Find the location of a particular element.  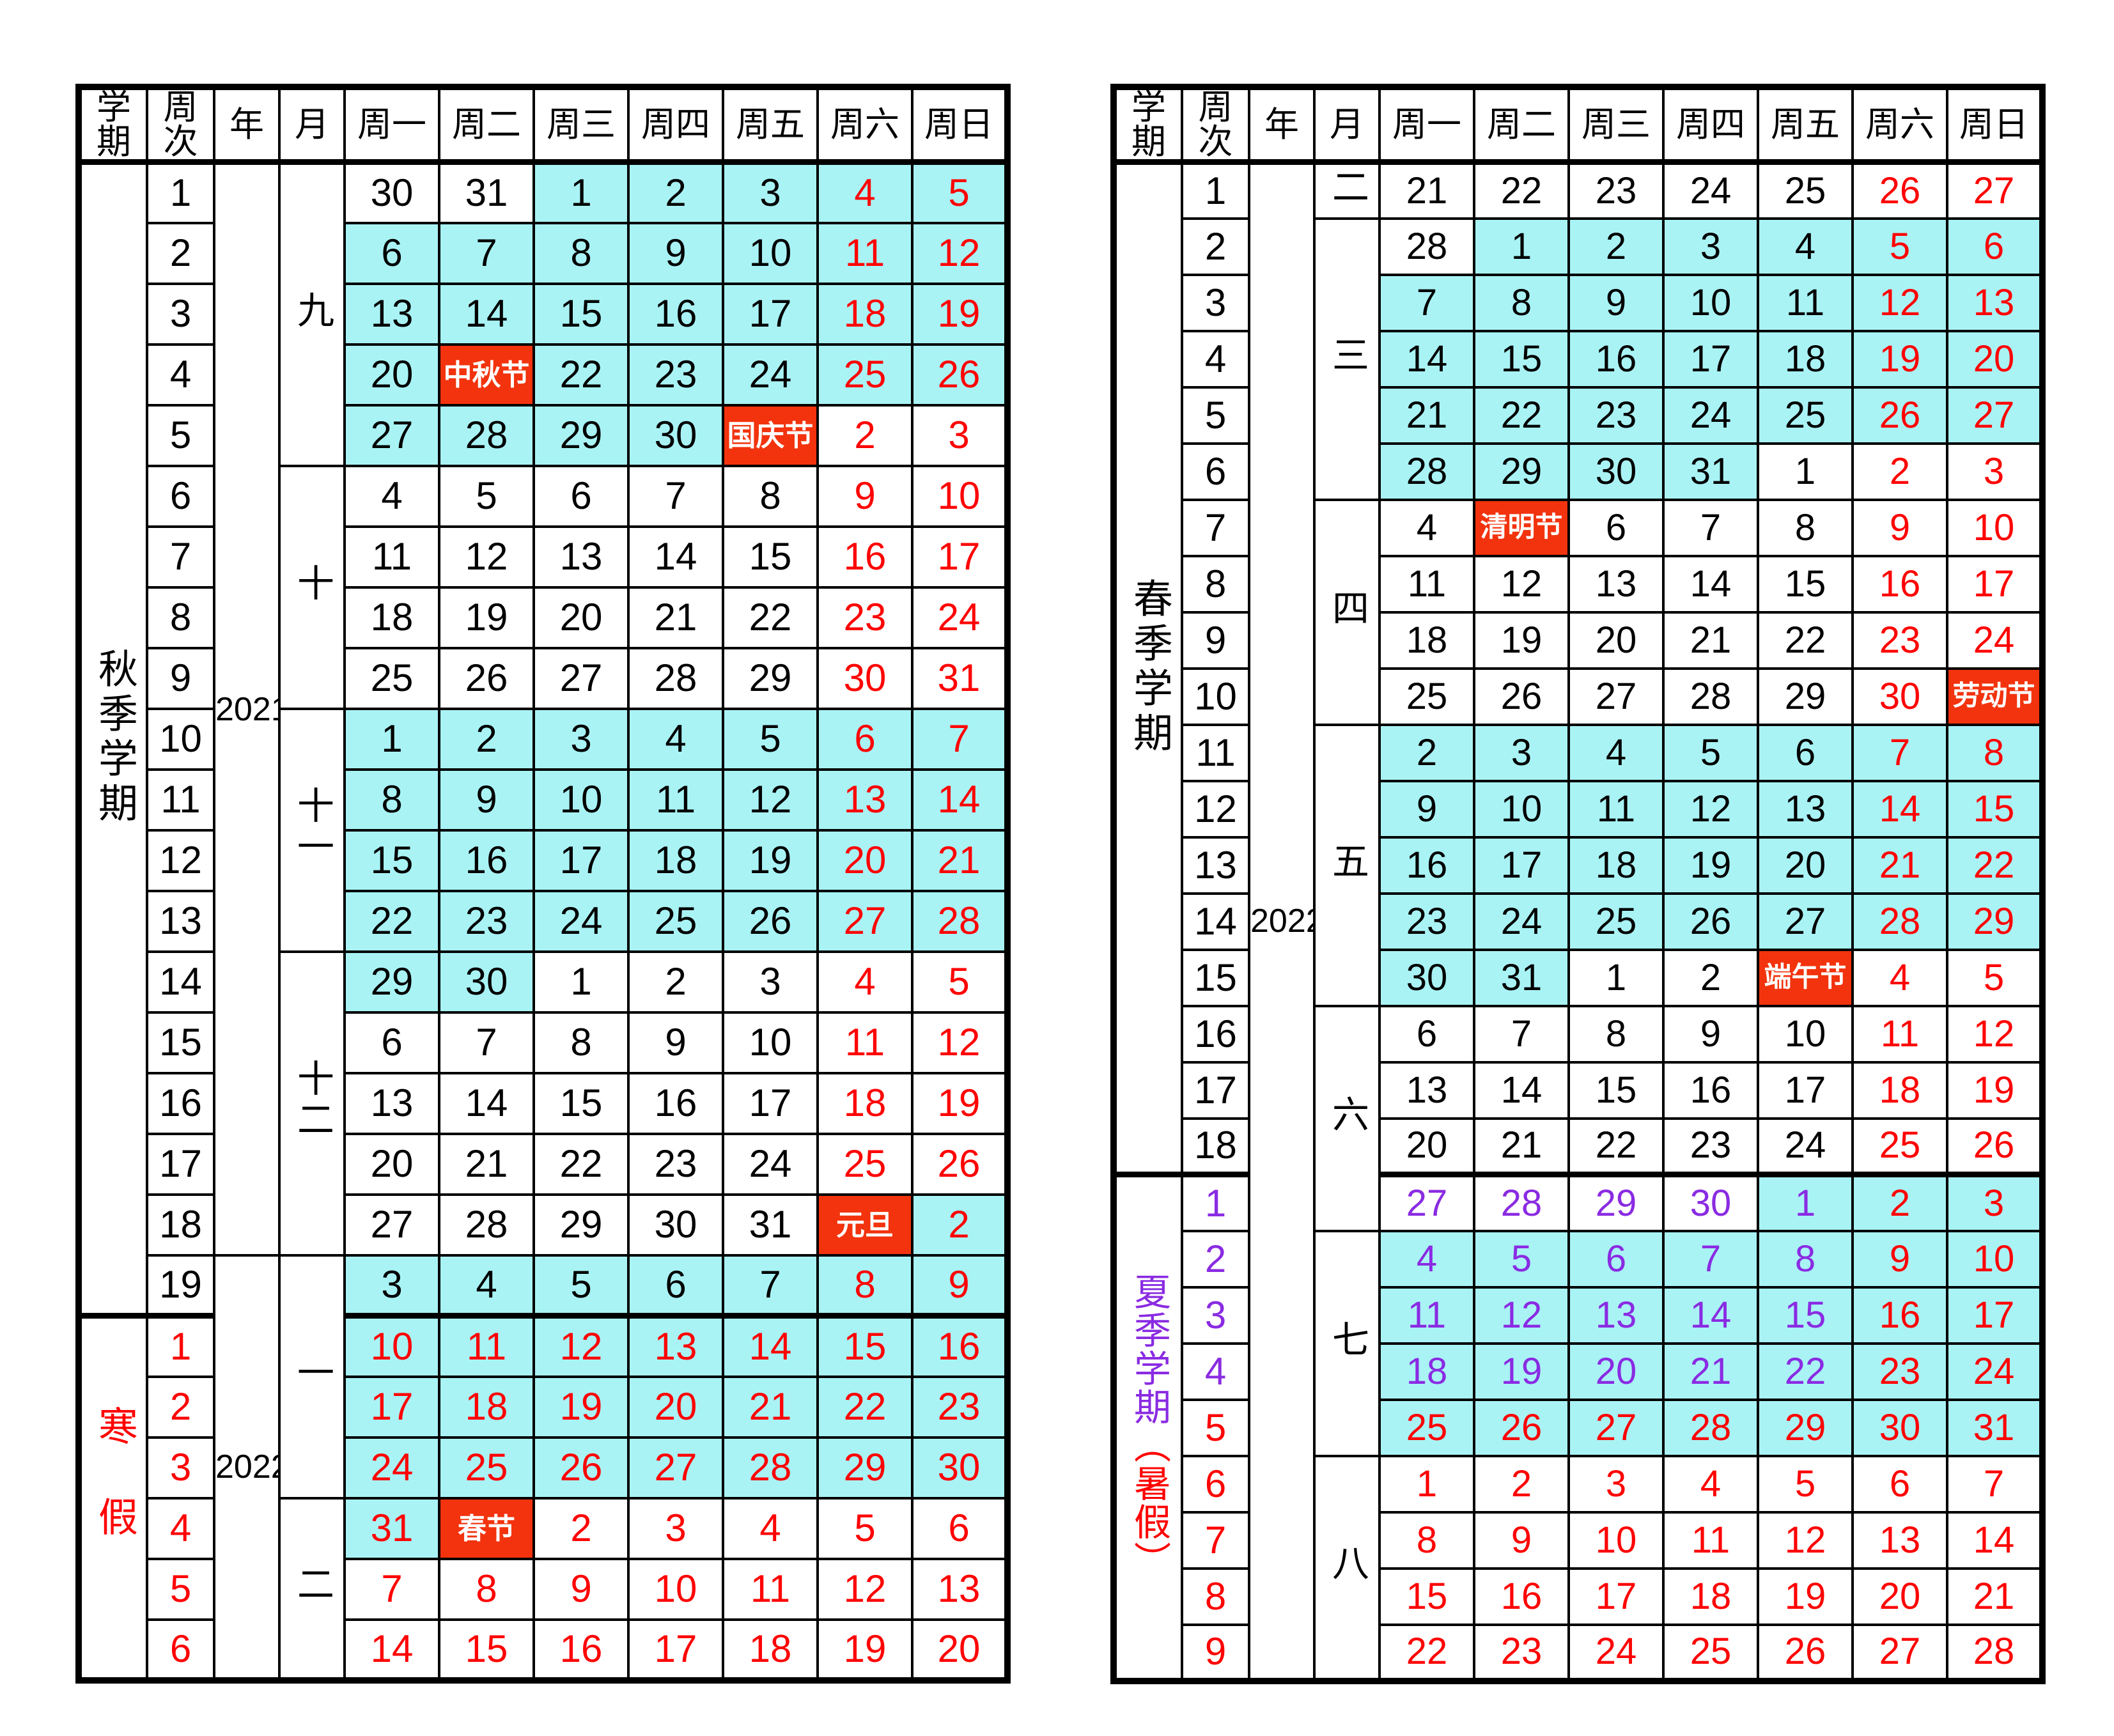

semester-label: 寒假 is located at coordinates (112, 1497).